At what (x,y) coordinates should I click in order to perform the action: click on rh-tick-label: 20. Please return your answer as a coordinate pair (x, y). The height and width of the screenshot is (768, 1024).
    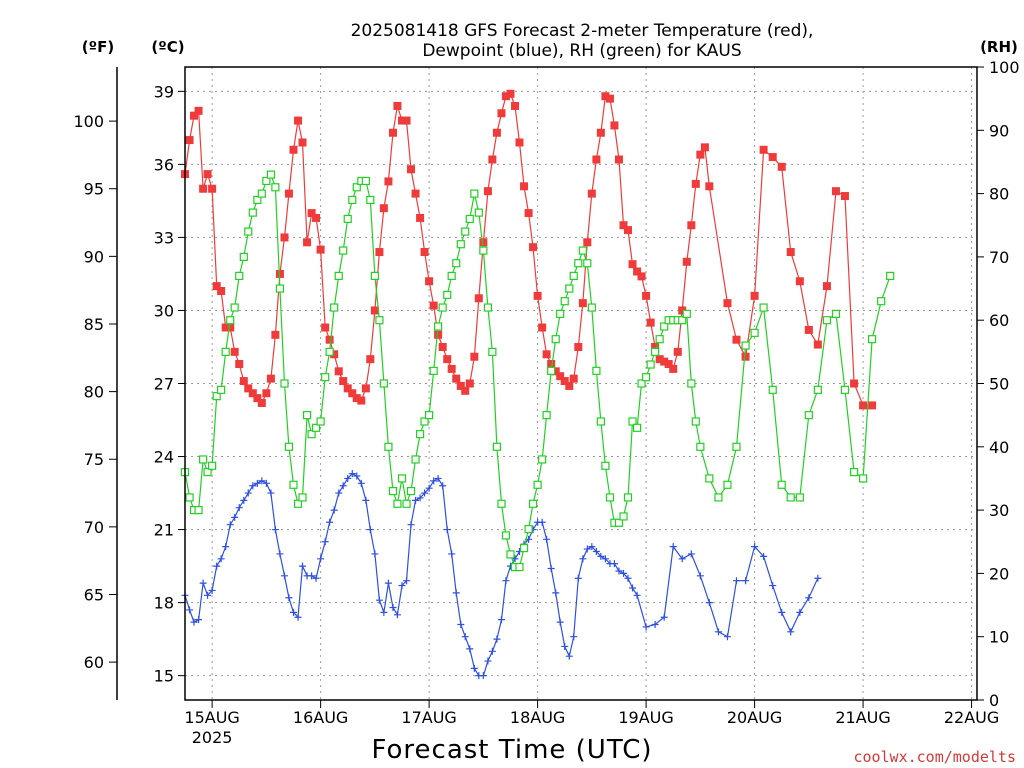
    Looking at the image, I should click on (999, 573).